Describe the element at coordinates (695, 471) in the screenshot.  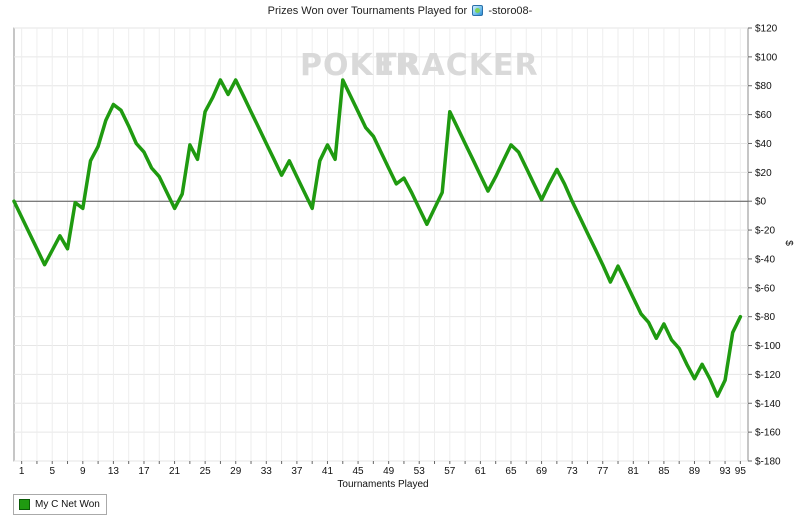
I see `x-tick-label: 89` at that location.